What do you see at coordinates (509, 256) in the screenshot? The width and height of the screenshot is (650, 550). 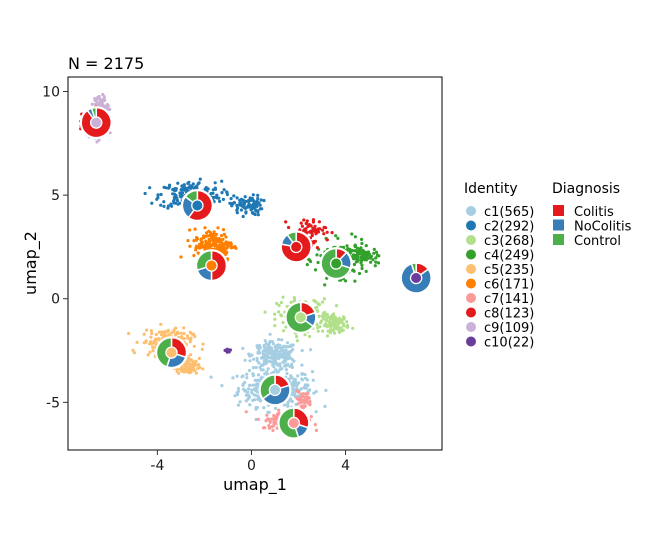 I see `identity-legend-label: c4(249)` at bounding box center [509, 256].